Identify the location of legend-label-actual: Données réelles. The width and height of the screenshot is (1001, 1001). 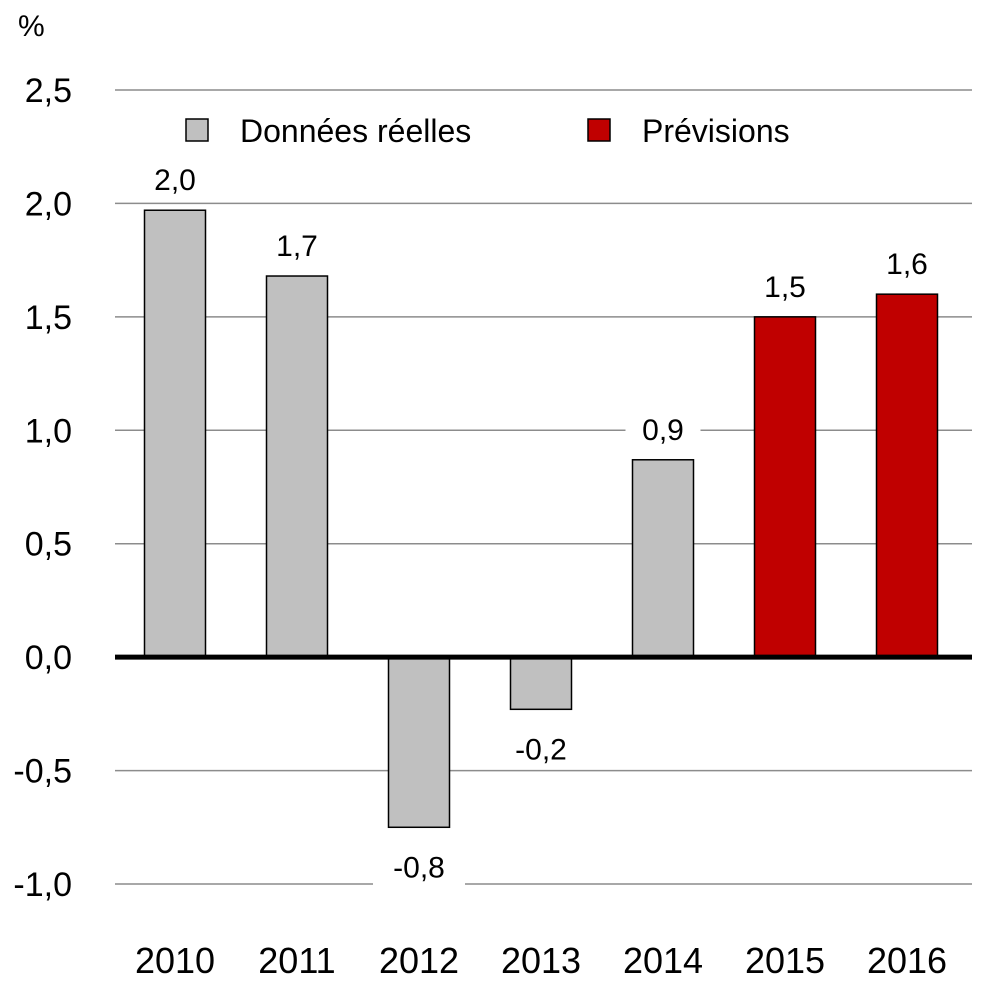
(355, 131).